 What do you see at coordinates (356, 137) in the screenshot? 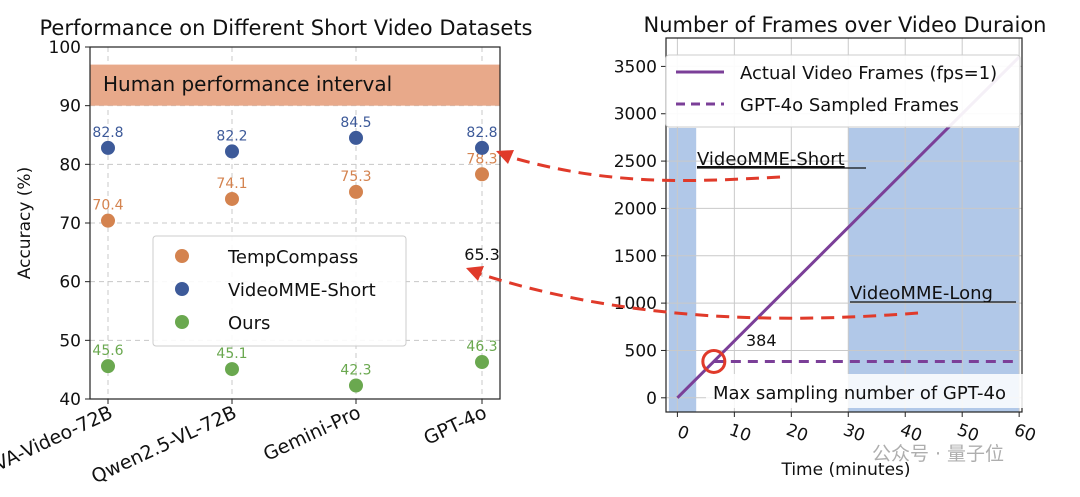
I see `point-videomme-short-gemini-pro` at bounding box center [356, 137].